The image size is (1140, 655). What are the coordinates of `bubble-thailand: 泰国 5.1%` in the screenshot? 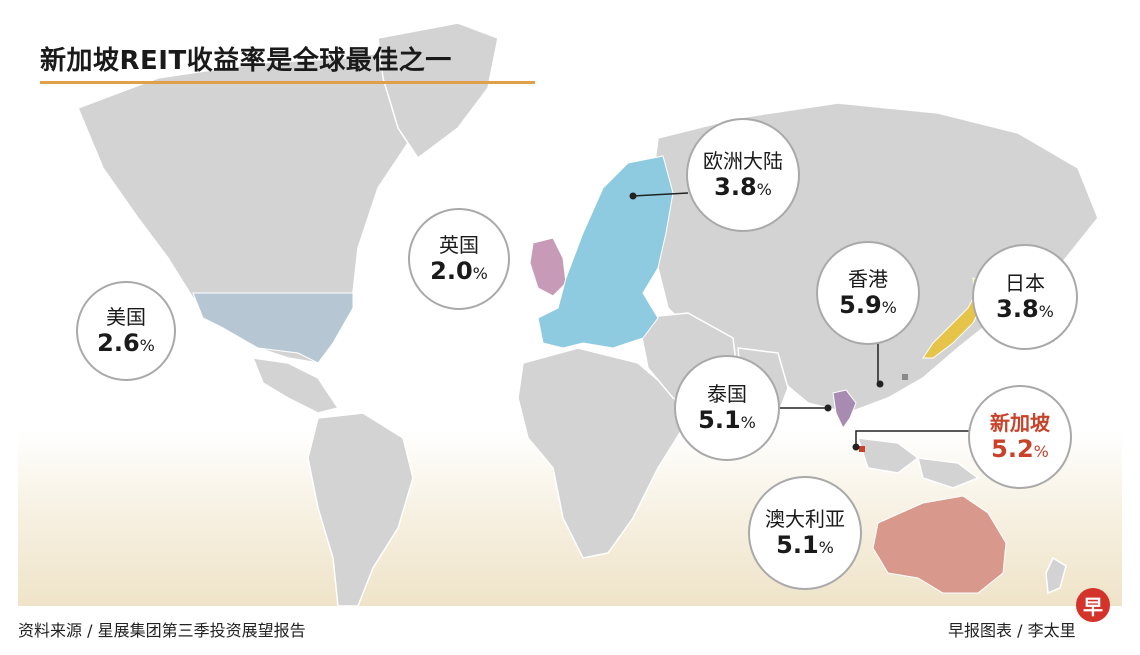 It's located at (727, 408).